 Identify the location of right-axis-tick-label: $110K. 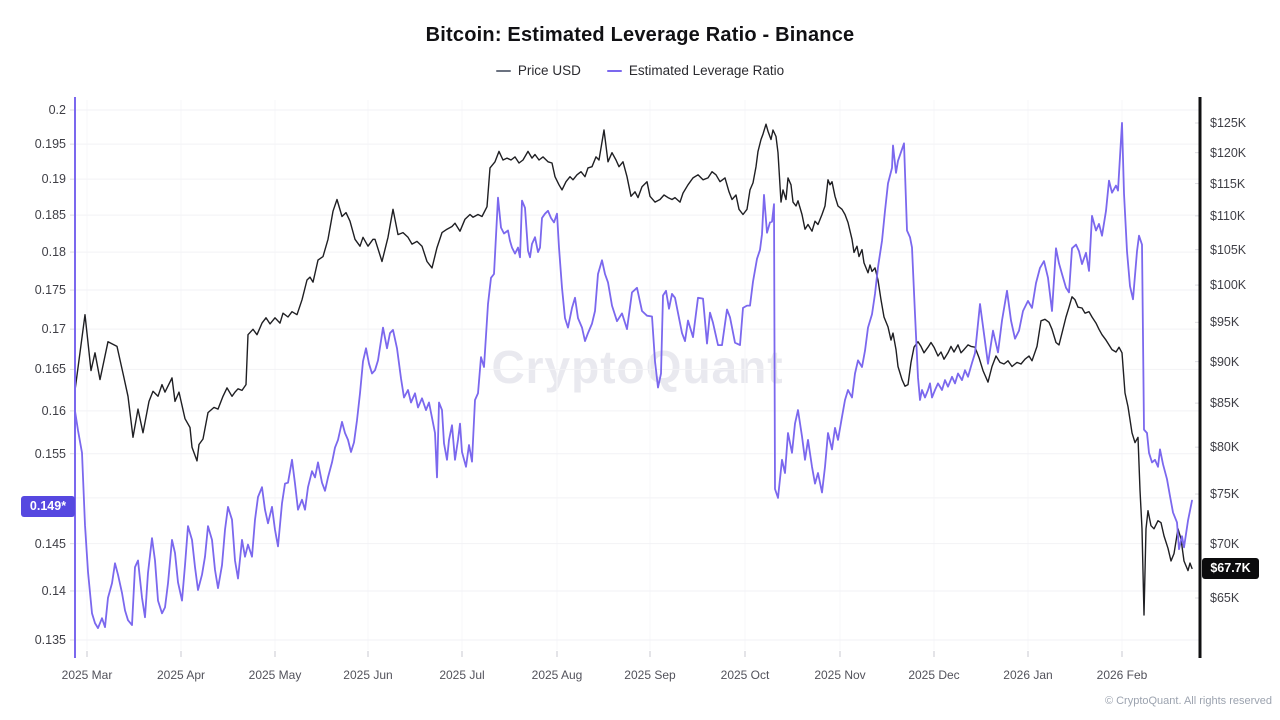
(1228, 215).